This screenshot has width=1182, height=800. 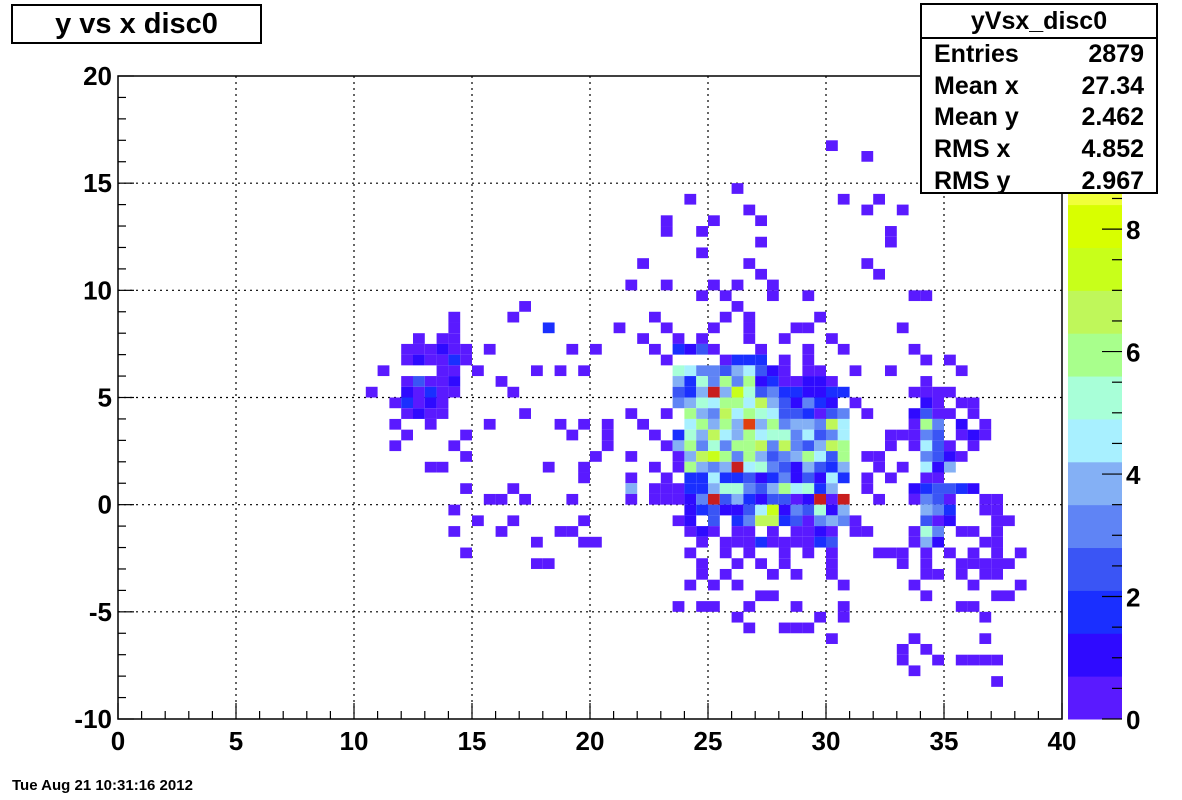 I want to click on x-tick-label: 20, so click(x=590, y=741).